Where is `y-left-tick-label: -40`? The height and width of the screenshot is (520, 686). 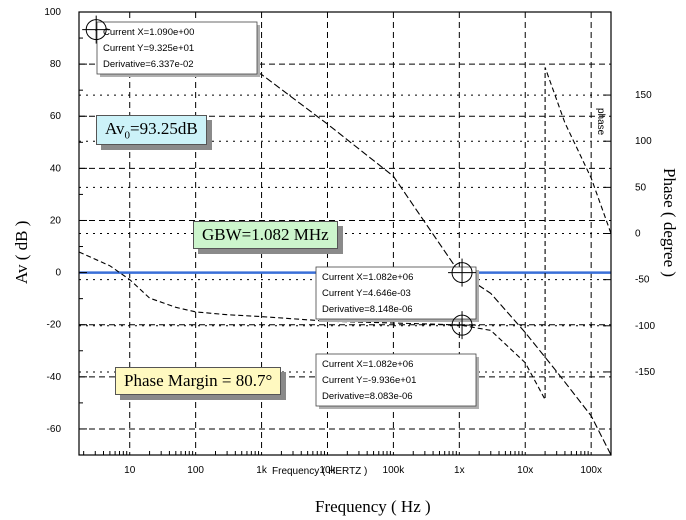
y-left-tick-label: -40 is located at coordinates (54, 377).